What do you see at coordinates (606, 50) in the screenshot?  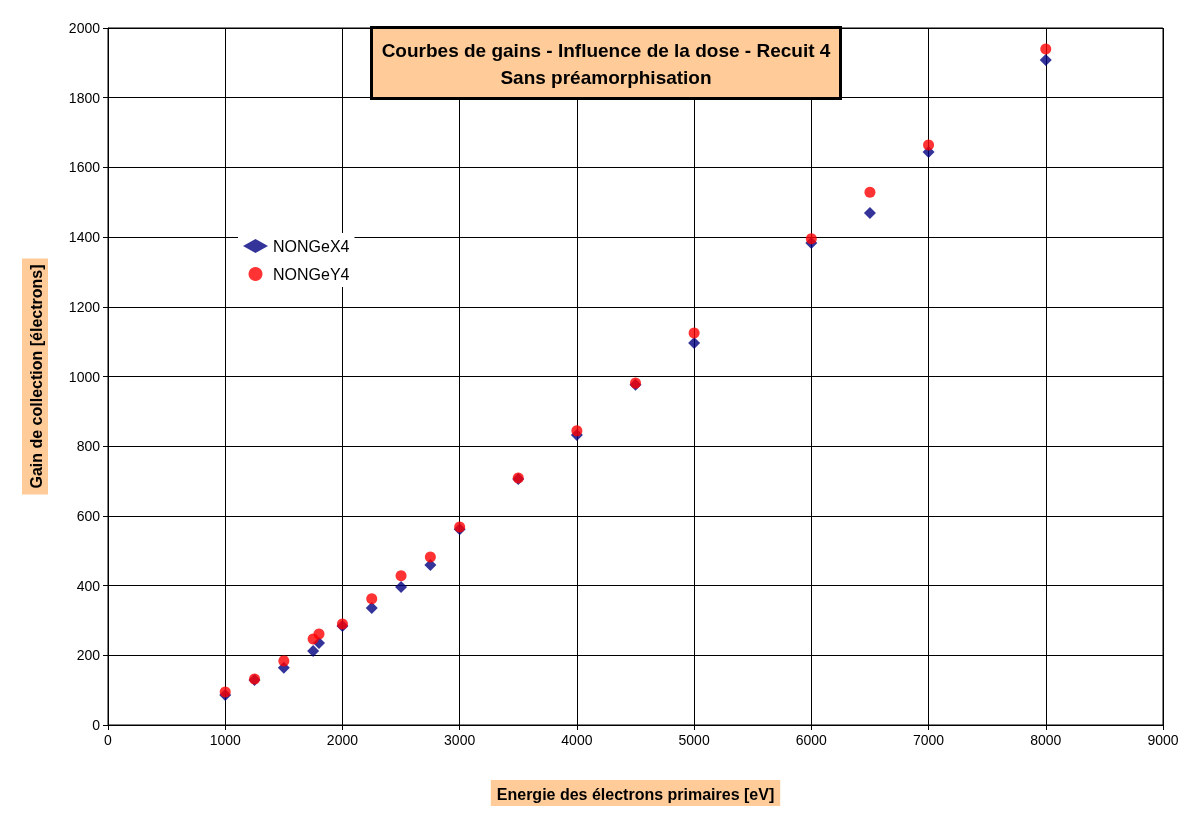 I see `text: Courbes de gains - Influence de la dose - Recuit 4` at bounding box center [606, 50].